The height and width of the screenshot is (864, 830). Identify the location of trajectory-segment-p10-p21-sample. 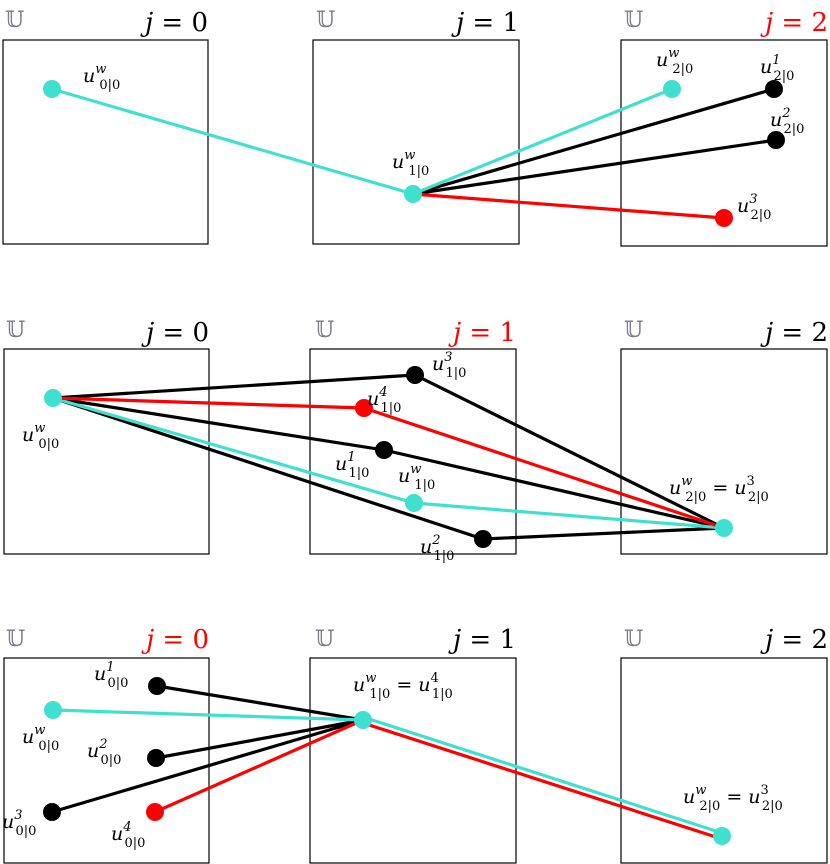
(593, 141).